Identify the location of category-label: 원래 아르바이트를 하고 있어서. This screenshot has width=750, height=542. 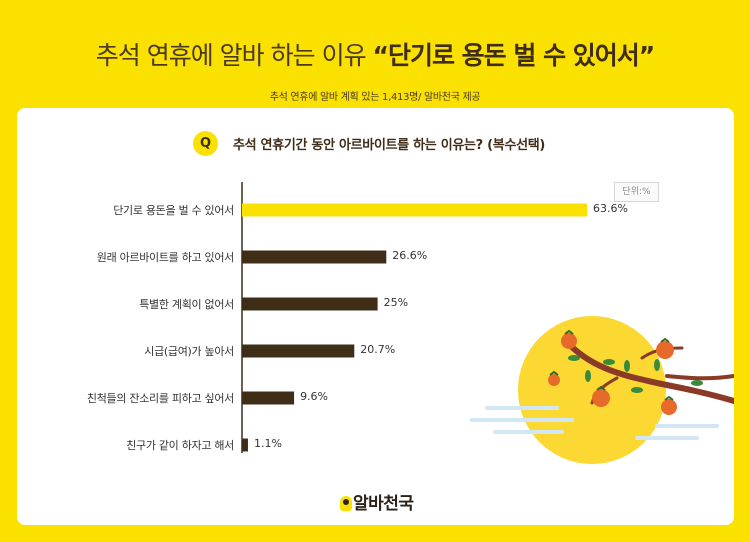
(165, 257).